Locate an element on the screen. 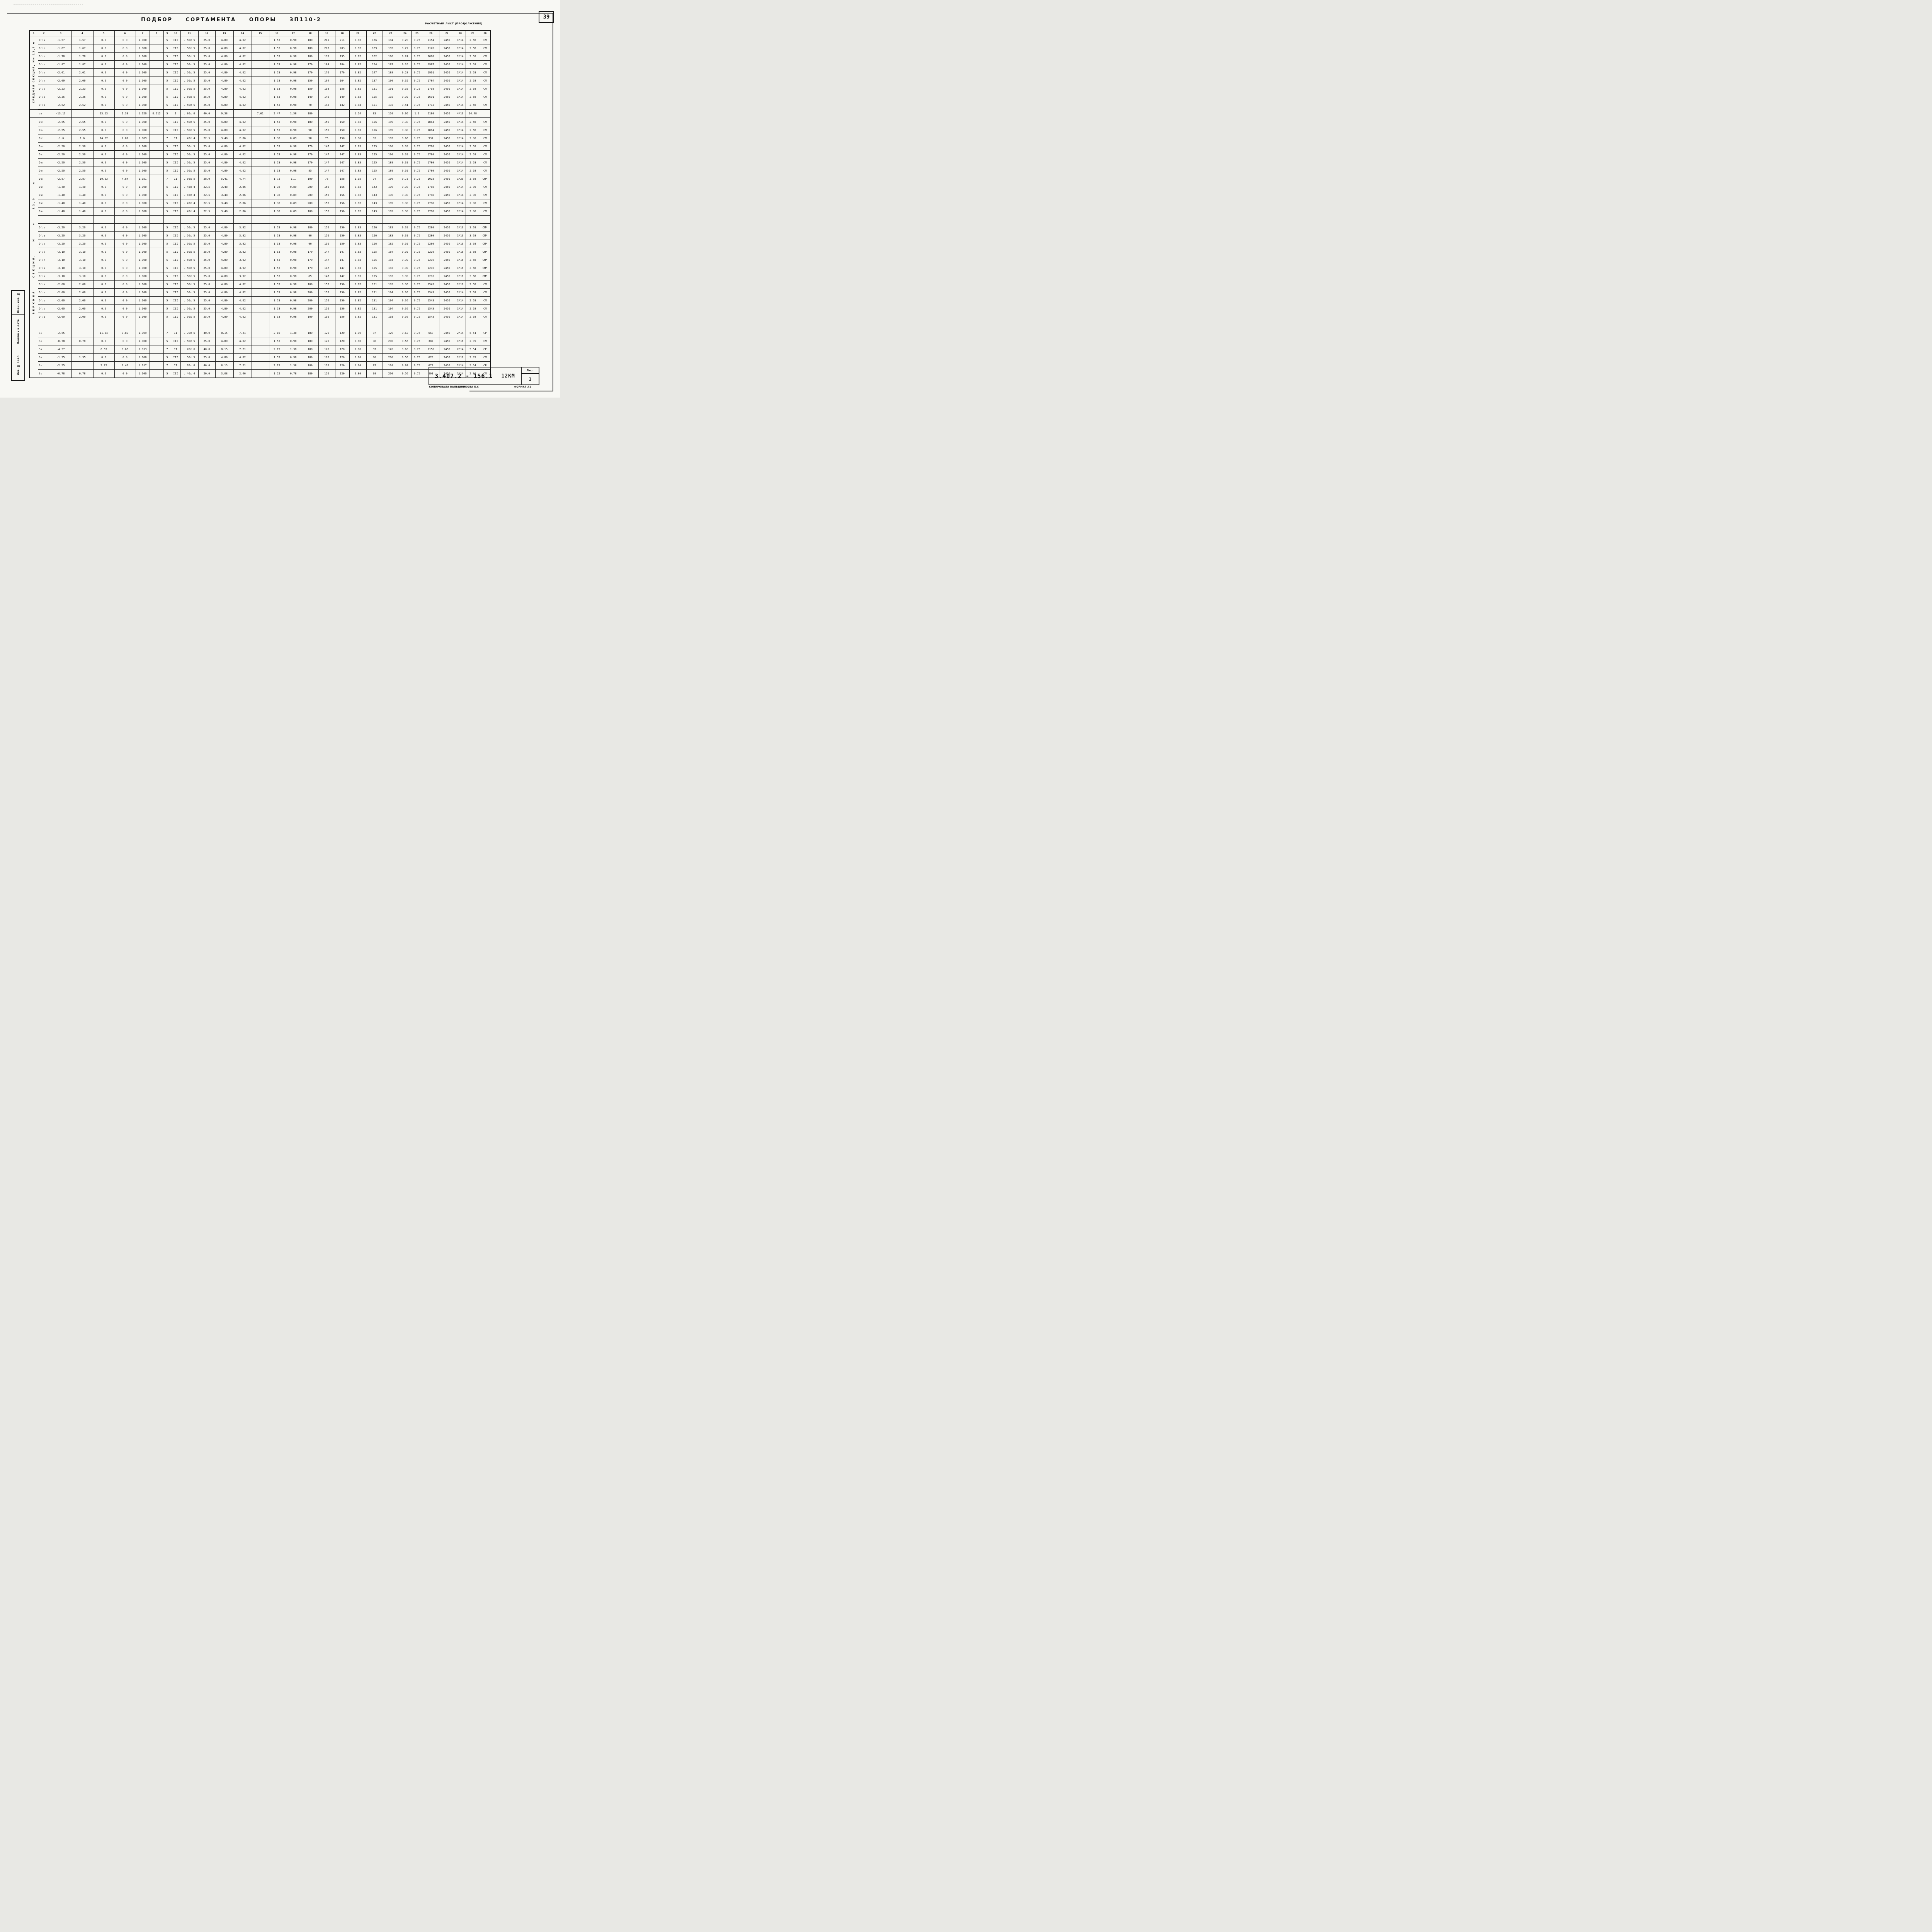 This screenshot has width=1932, height=1932. table-cell: 143 is located at coordinates (374, 195).